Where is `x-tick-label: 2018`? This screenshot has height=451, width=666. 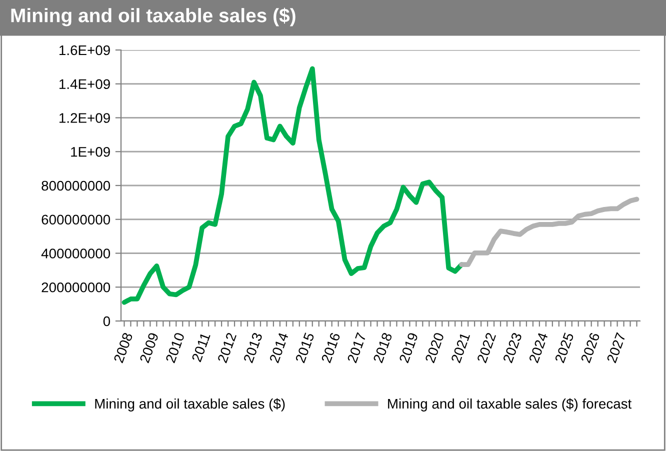
x-tick-label: 2018 is located at coordinates (382, 348).